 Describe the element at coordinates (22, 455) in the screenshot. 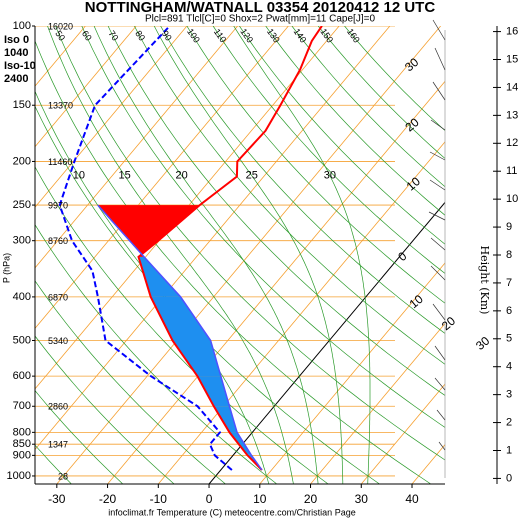

I see `y-tick-label: 900` at that location.